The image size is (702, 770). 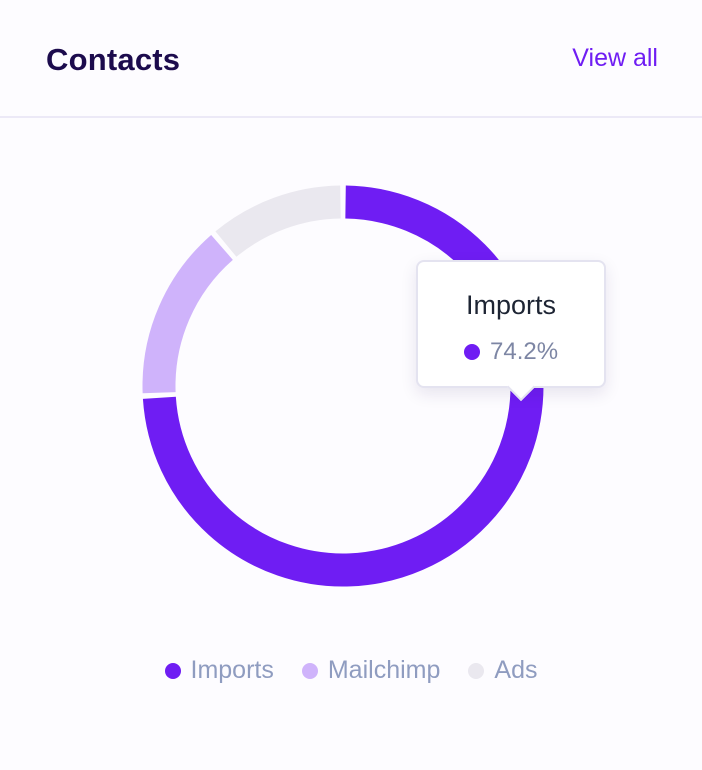 What do you see at coordinates (384, 670) in the screenshot?
I see `legend-label: Mailchimp` at bounding box center [384, 670].